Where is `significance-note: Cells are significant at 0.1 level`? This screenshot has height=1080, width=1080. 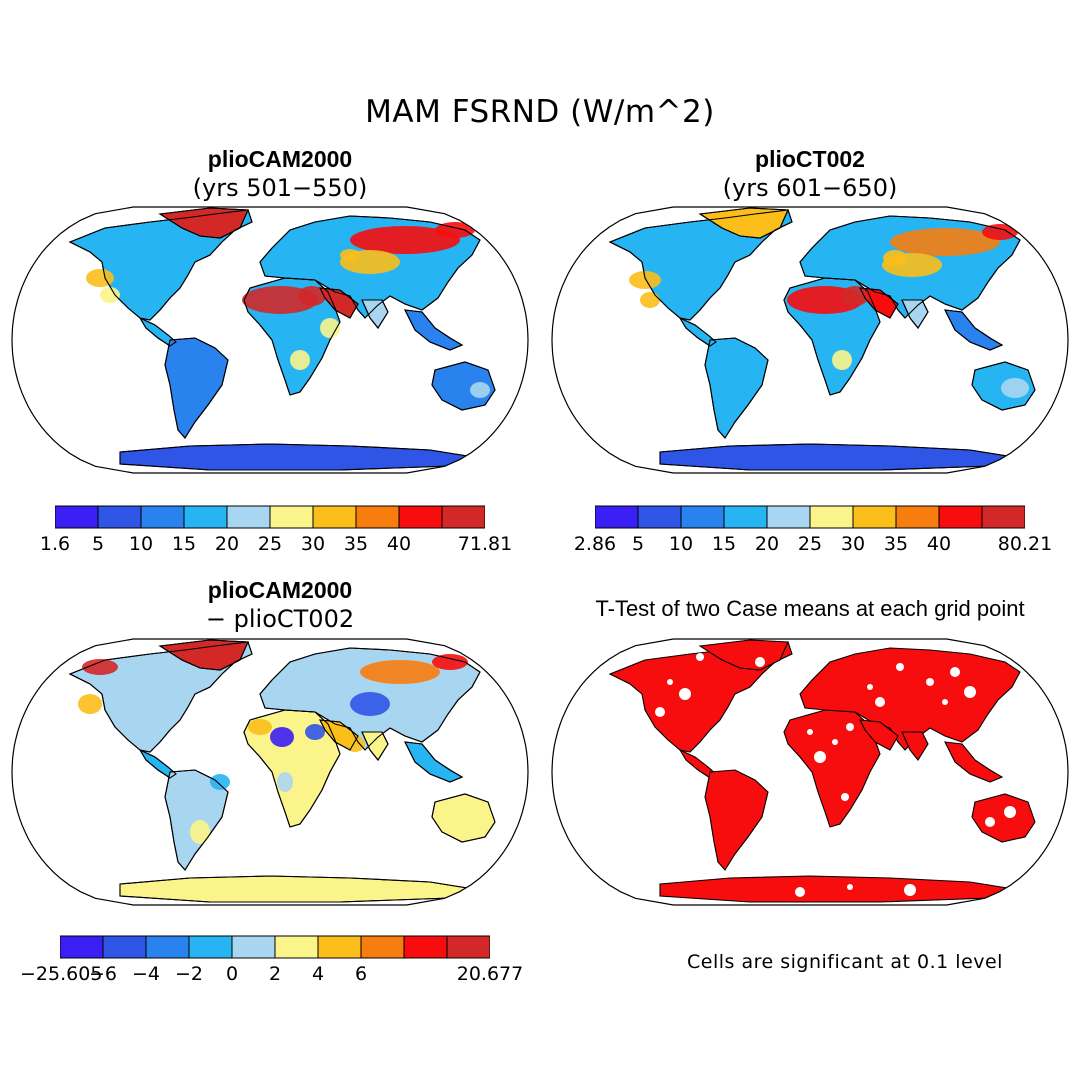 significance-note: Cells are significant at 0.1 level is located at coordinates (845, 962).